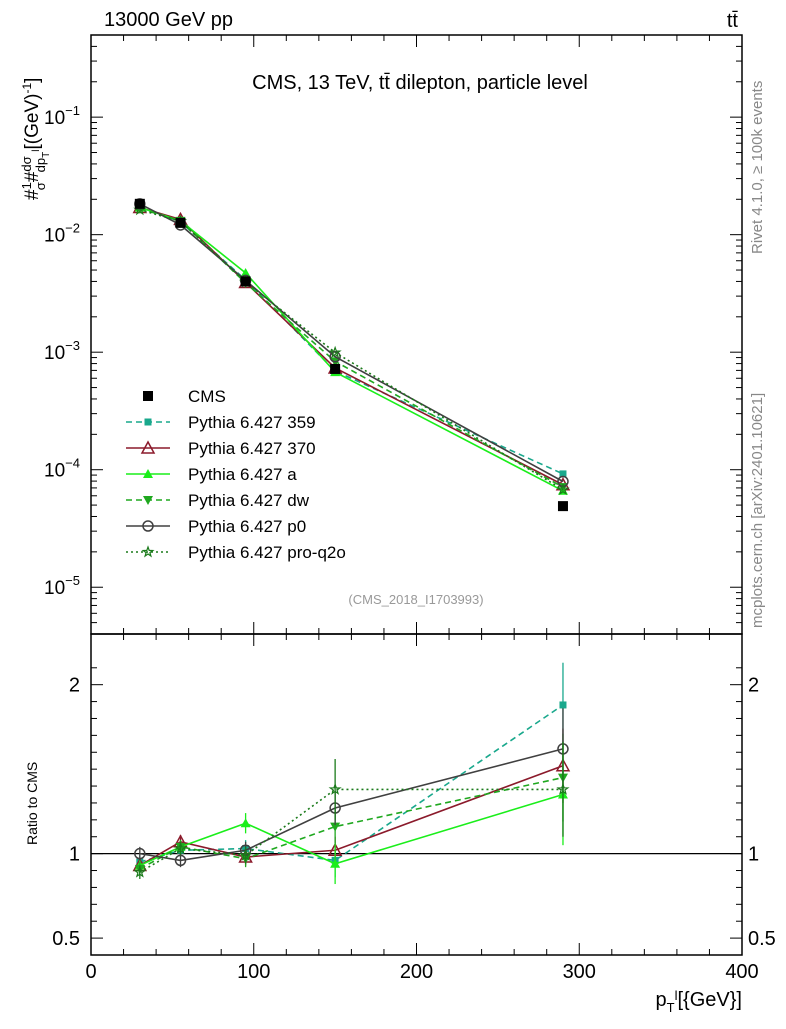  What do you see at coordinates (753, 686) in the screenshot?
I see `ratio-tick-label-right: 2` at bounding box center [753, 686].